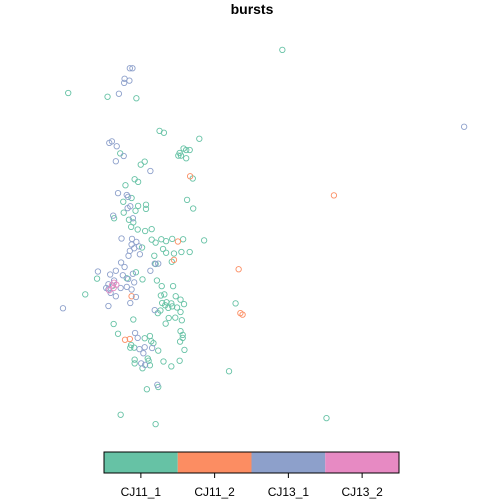 This screenshot has height=504, width=504. I want to click on legend-label-CJ13_1: CJ13_1, so click(289, 492).